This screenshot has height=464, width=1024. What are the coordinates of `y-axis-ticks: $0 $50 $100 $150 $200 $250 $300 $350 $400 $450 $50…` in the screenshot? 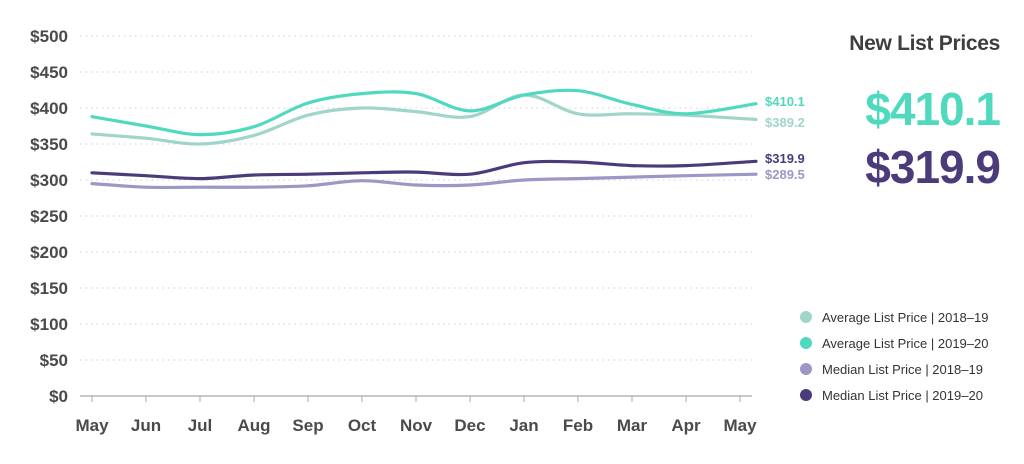 It's located at (49, 216).